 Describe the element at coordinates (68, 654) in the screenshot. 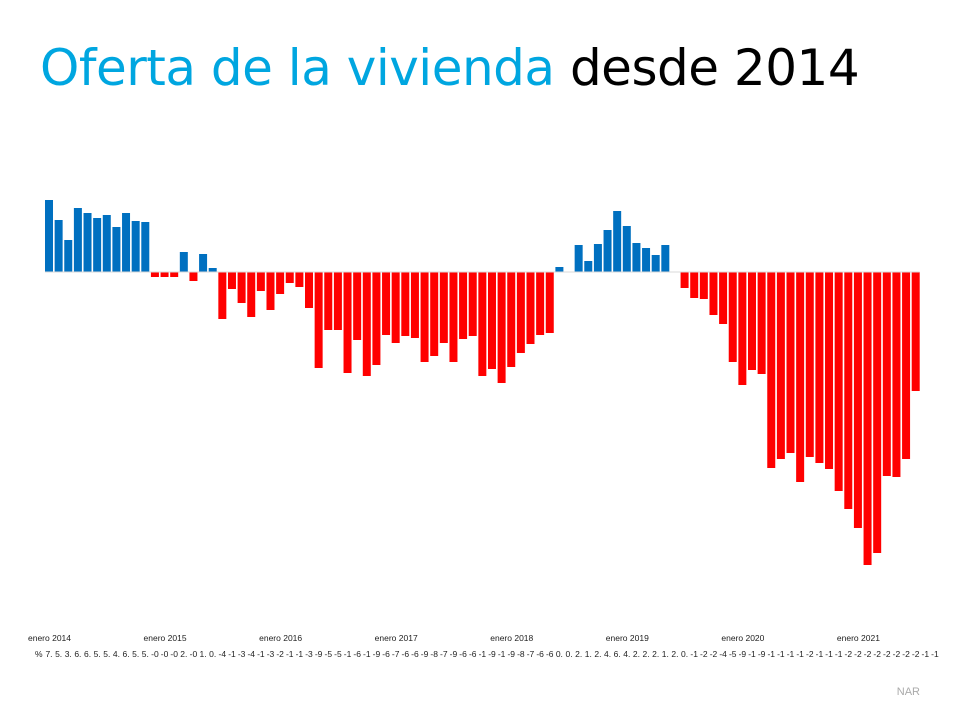

I see `value-label: 3.` at that location.